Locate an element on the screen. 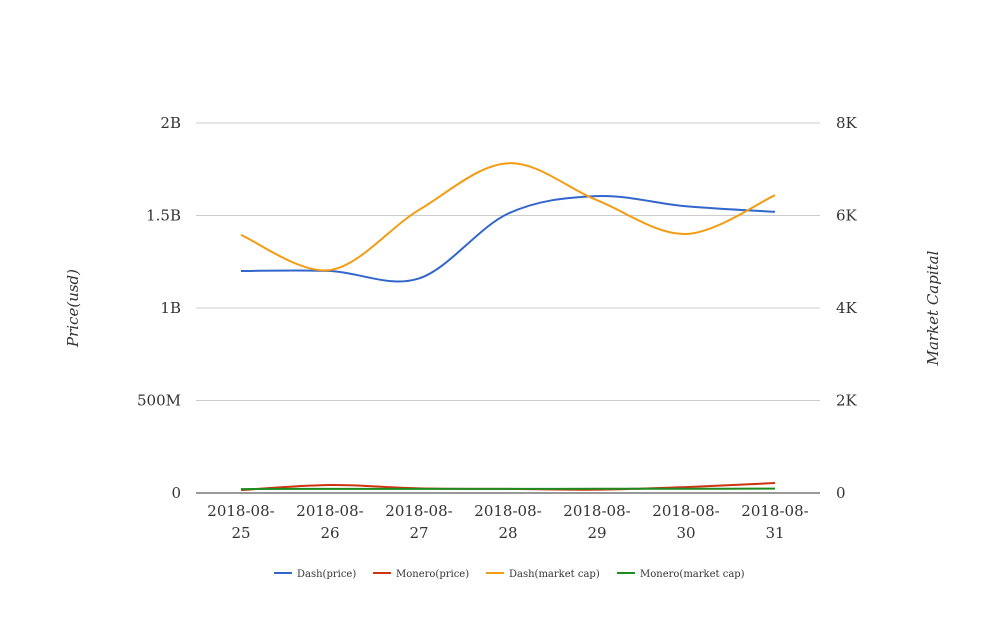  y-axis-title: Price(usd) is located at coordinates (73, 308).